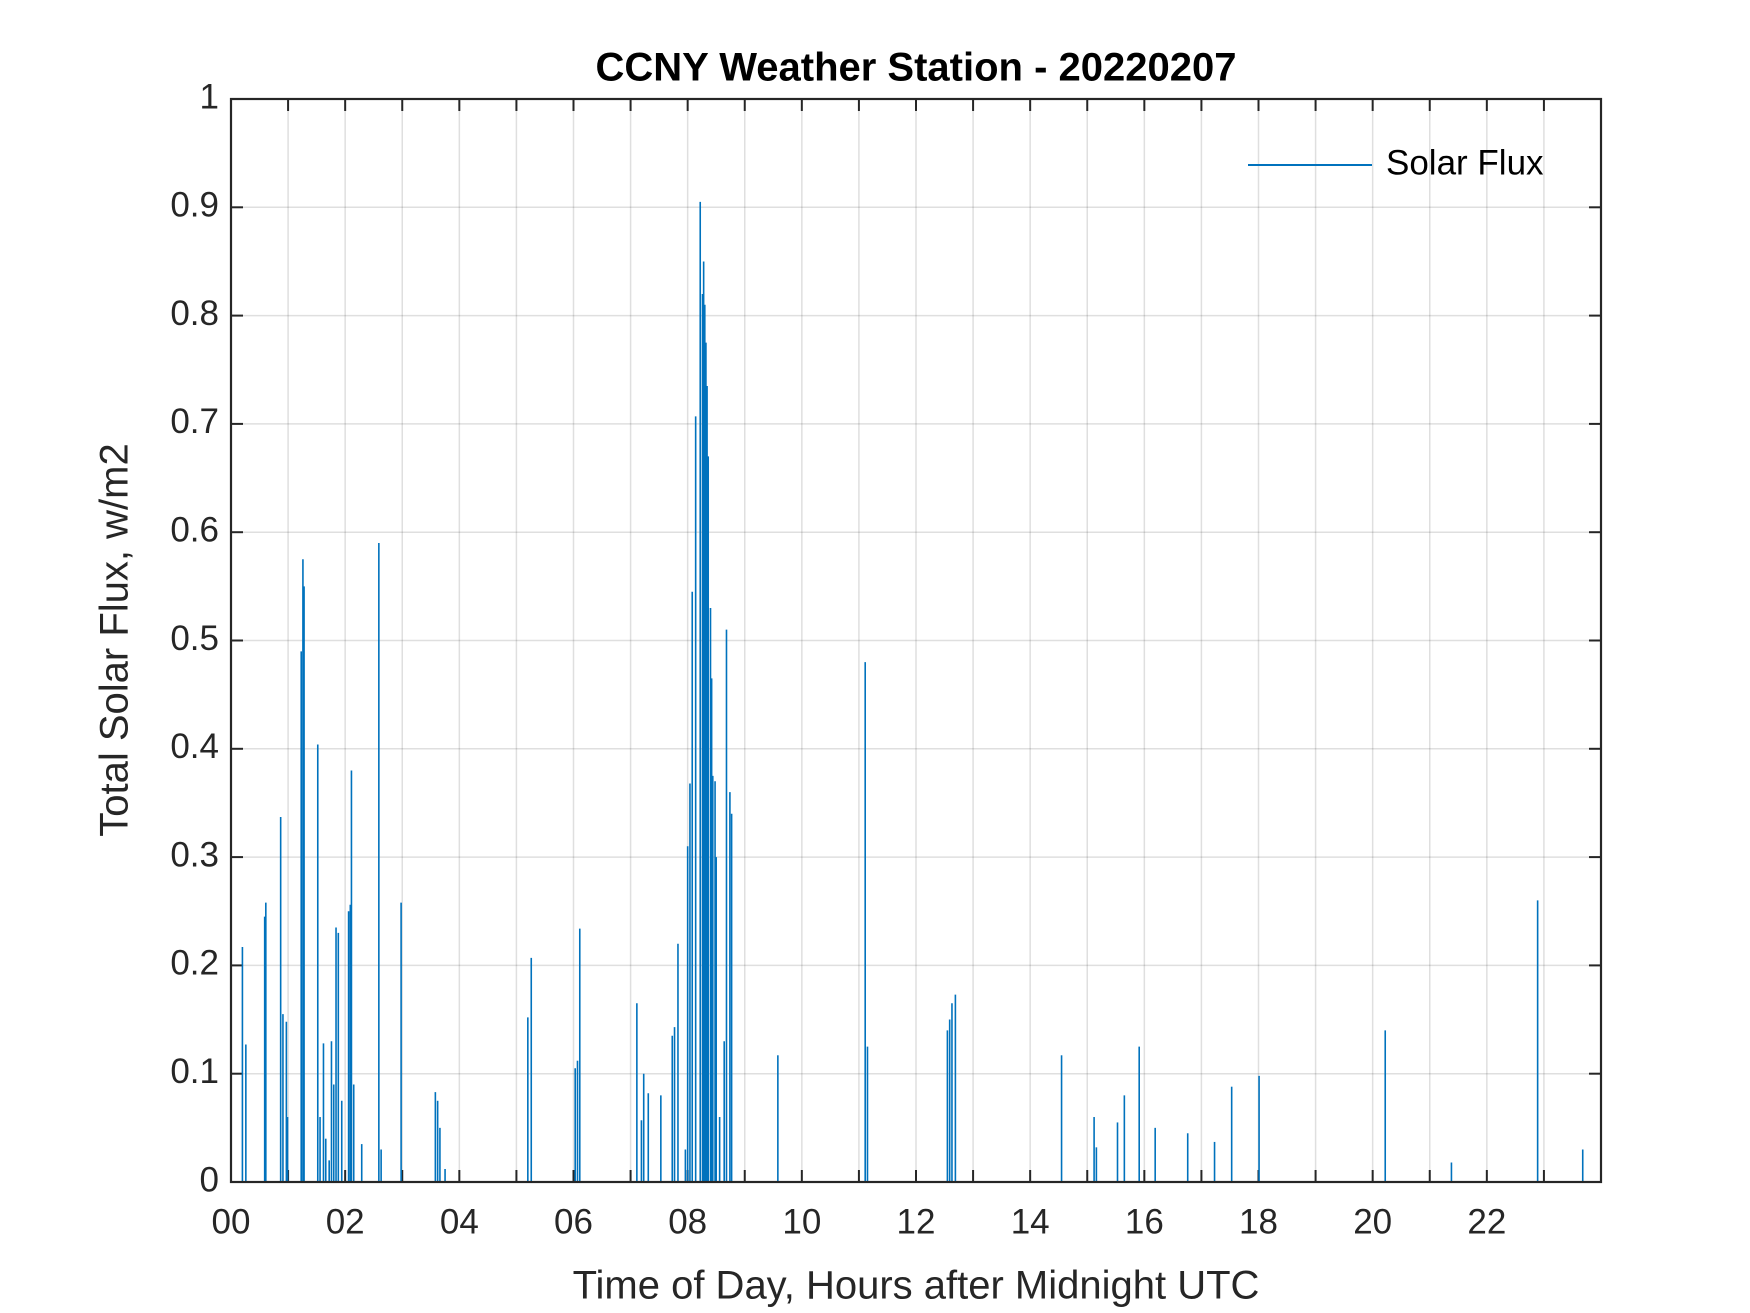 Image resolution: width=1750 pixels, height=1313 pixels. I want to click on y-tick-label: 0.2, so click(194, 963).